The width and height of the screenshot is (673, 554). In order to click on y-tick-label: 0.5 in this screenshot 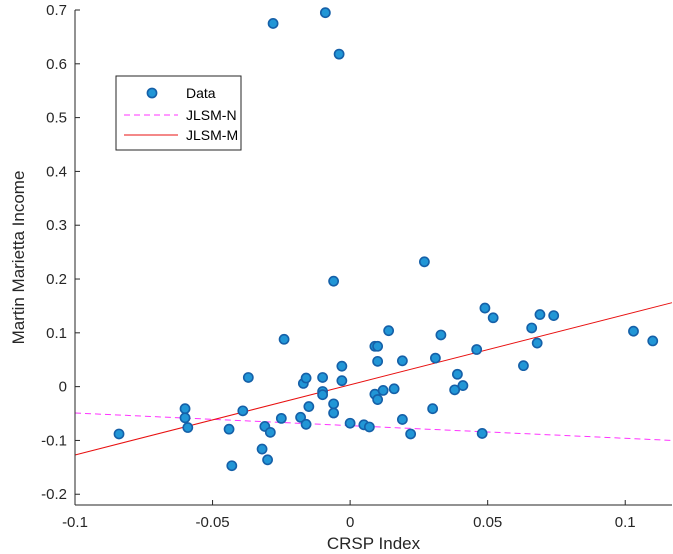, I will do `click(56, 118)`.